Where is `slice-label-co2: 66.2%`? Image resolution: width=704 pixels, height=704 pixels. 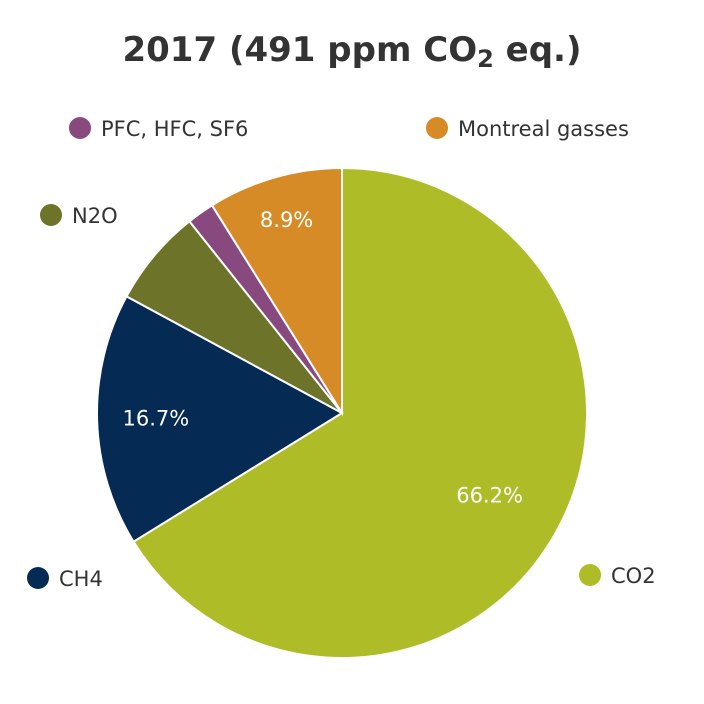
slice-label-co2: 66.2% is located at coordinates (489, 495).